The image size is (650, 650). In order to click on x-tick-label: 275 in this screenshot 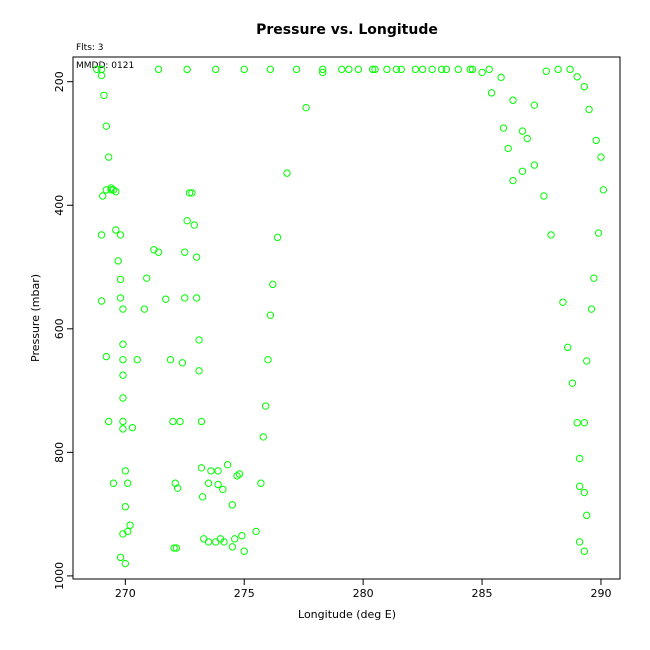, I will do `click(244, 593)`.